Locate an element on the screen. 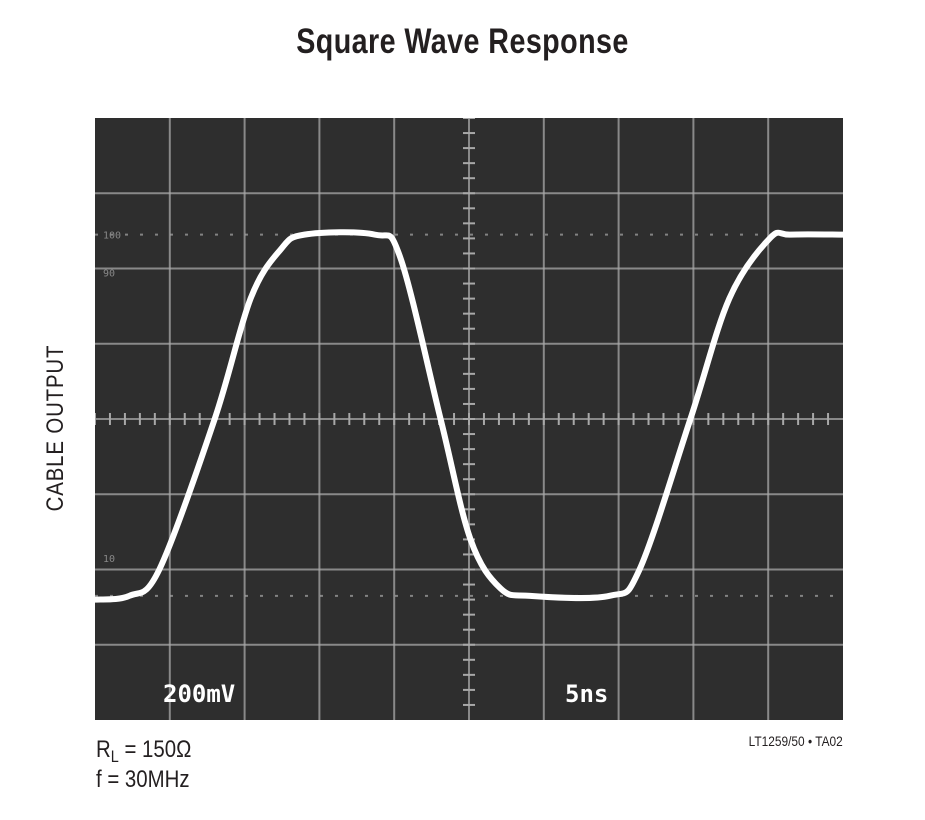 The height and width of the screenshot is (820, 925). rl-value: = 150Ω is located at coordinates (155, 749).